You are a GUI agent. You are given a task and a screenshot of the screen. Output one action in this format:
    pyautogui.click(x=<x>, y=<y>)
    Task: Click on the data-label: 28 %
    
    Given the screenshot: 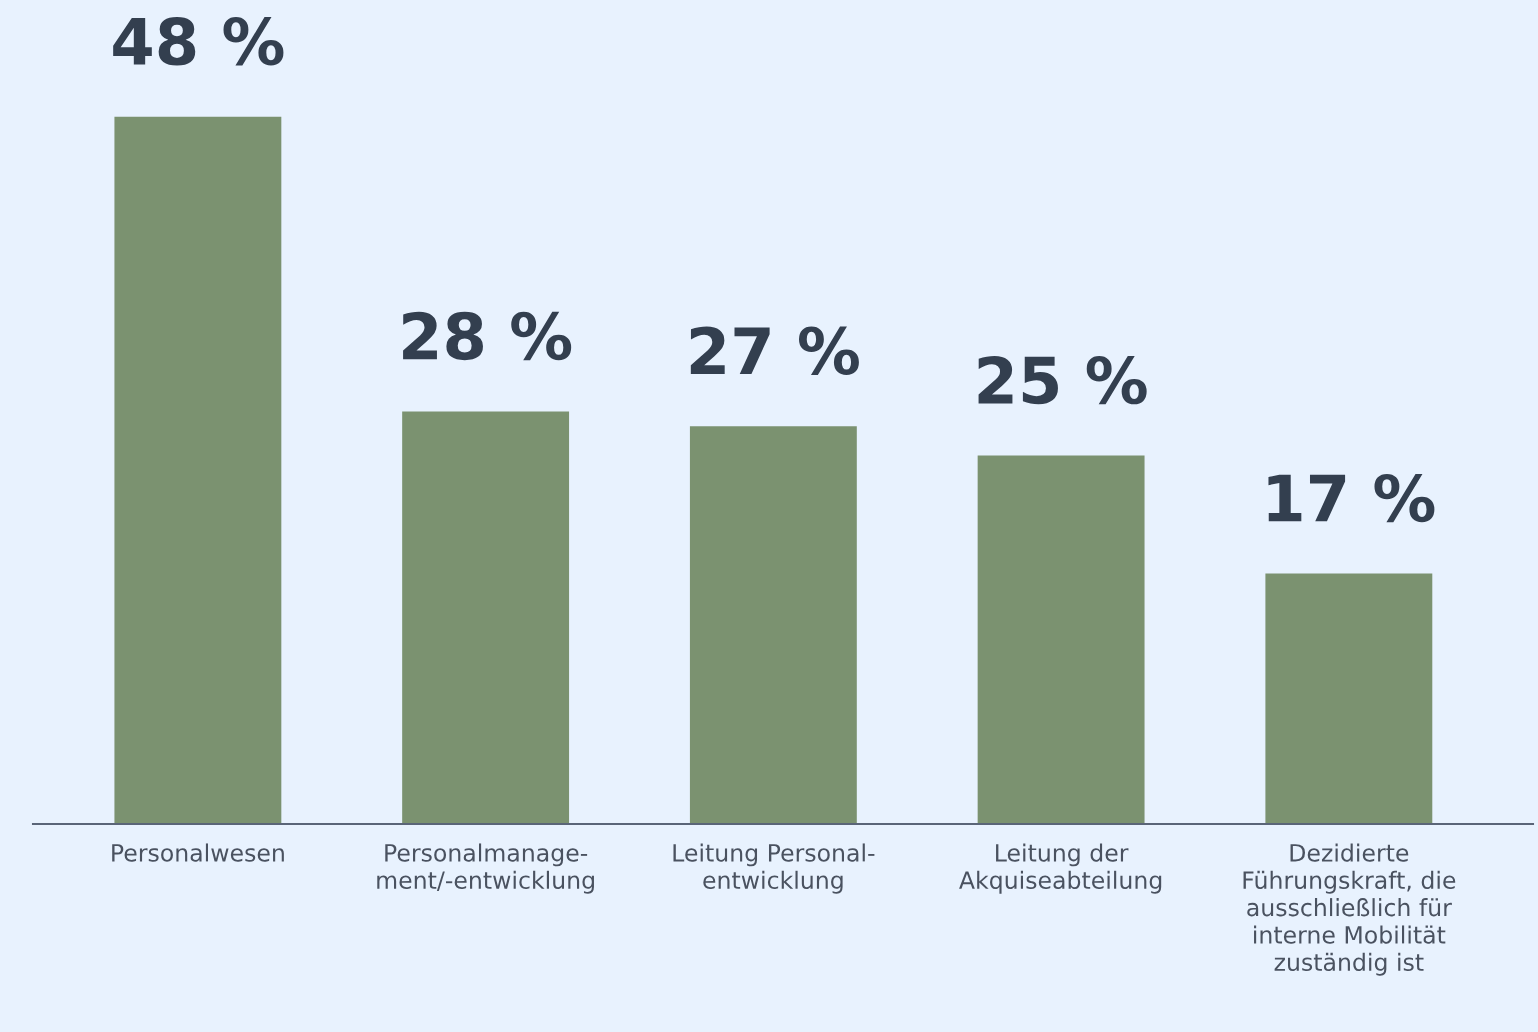 What is the action you would take?
    pyautogui.click(x=487, y=336)
    